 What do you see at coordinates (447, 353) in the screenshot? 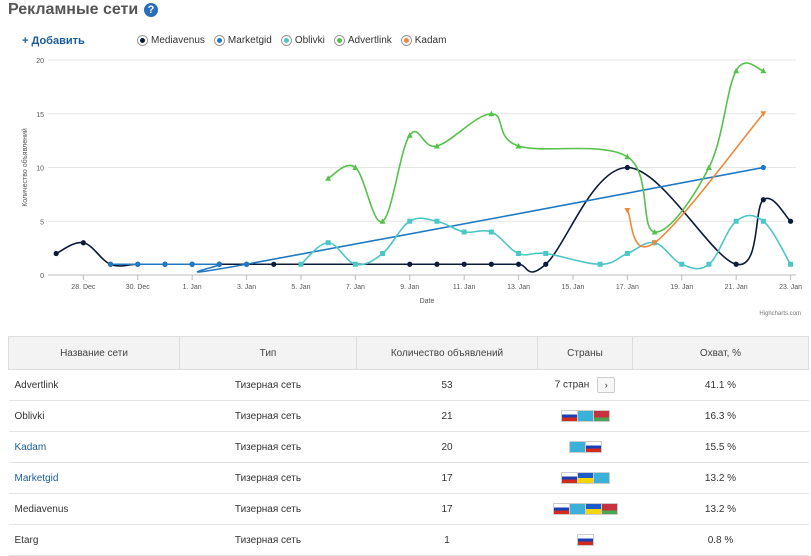
I see `header-count: Количество объявлений` at bounding box center [447, 353].